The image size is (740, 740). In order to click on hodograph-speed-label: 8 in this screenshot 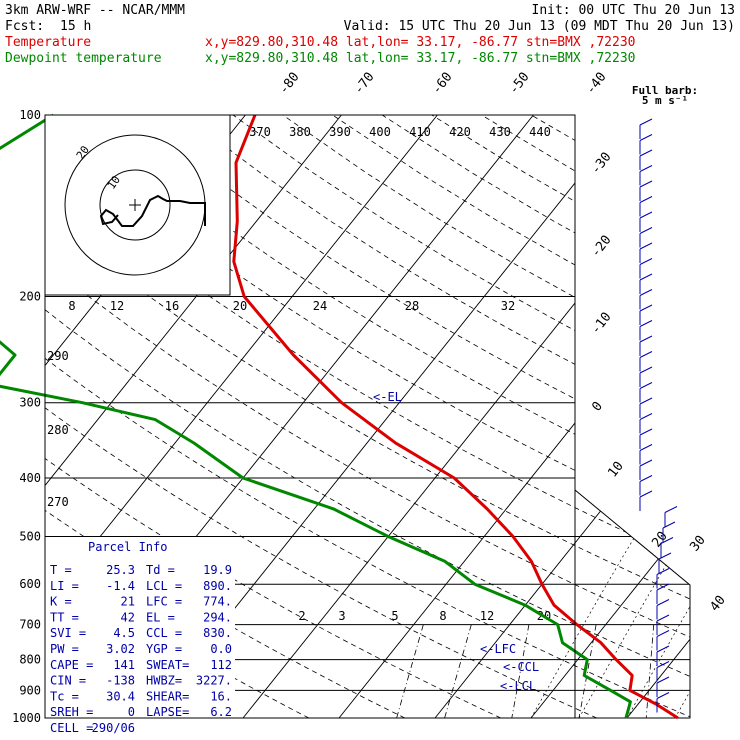, I will do `click(71, 306)`.